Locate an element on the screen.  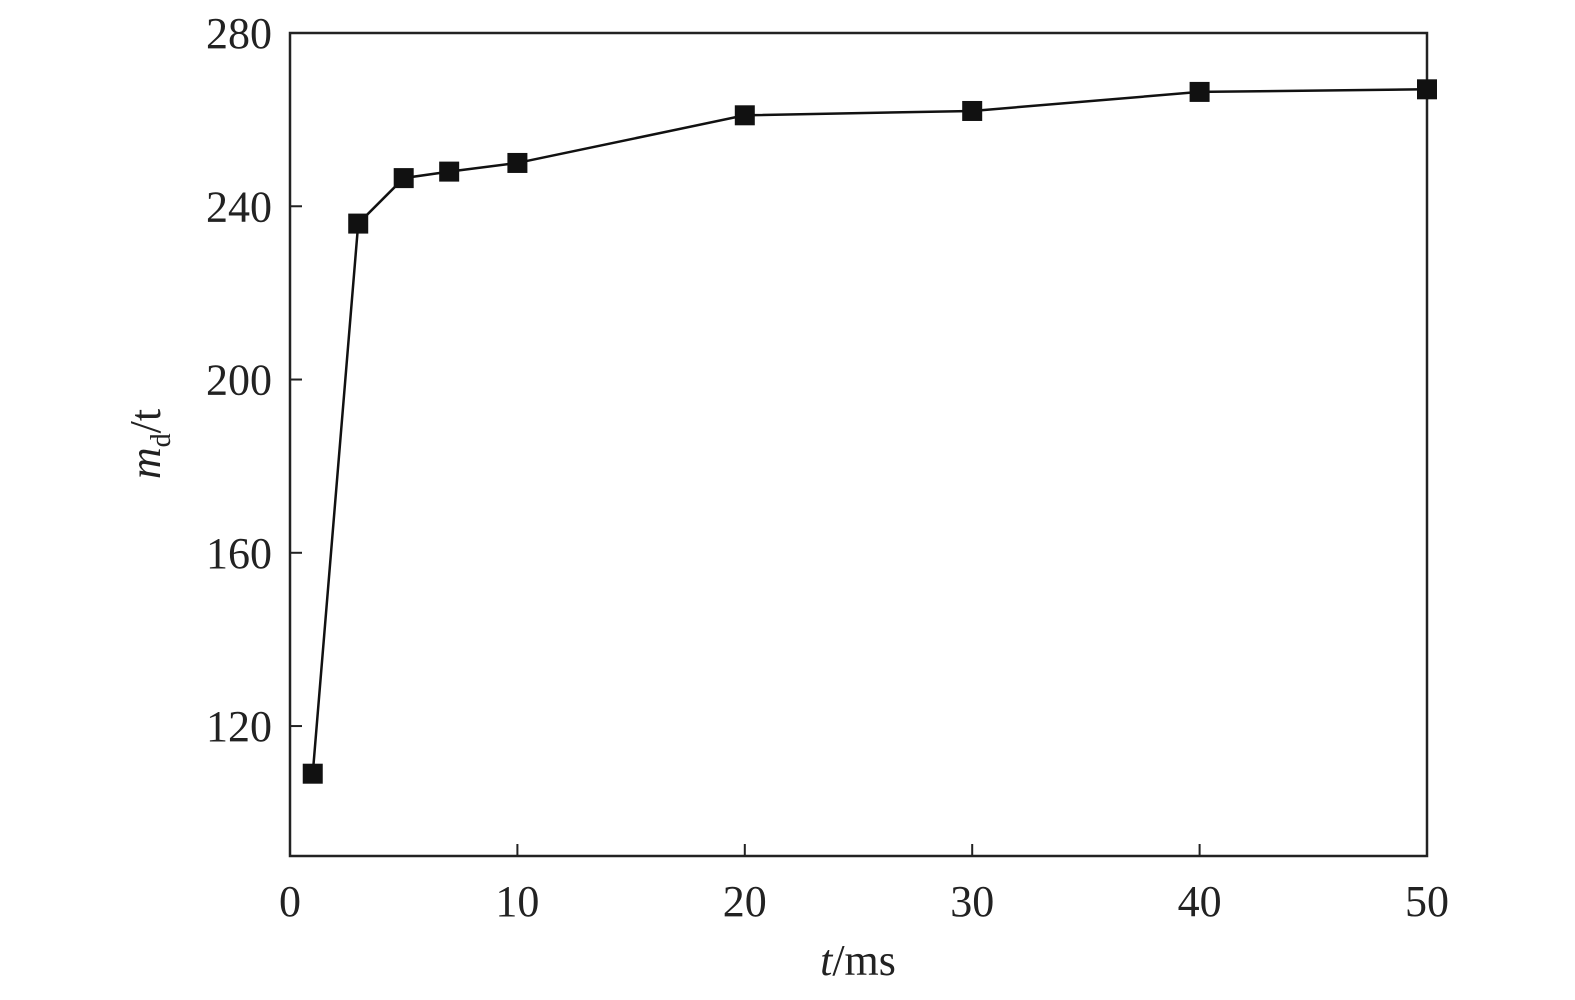
y-axis-label: md/t is located at coordinates (149, 444).